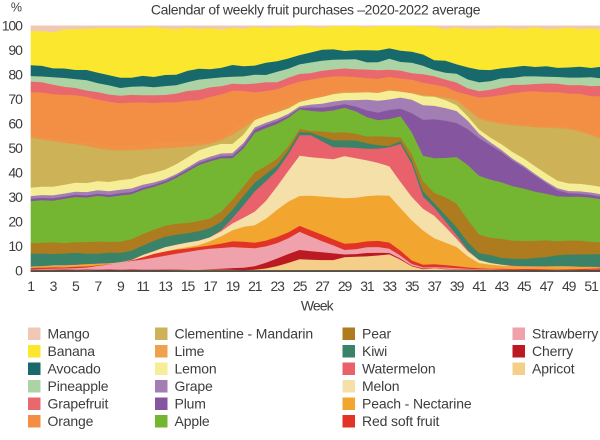 The image size is (600, 440). I want to click on svg-text: 43, so click(502, 286).